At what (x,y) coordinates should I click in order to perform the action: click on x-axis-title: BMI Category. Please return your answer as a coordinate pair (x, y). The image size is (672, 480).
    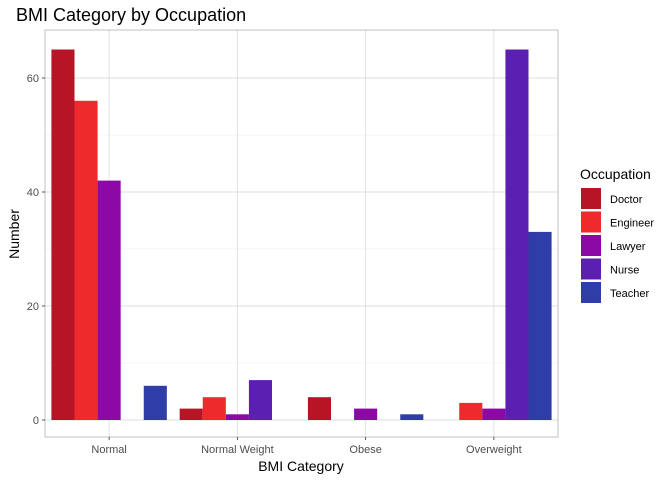
    Looking at the image, I should click on (301, 466).